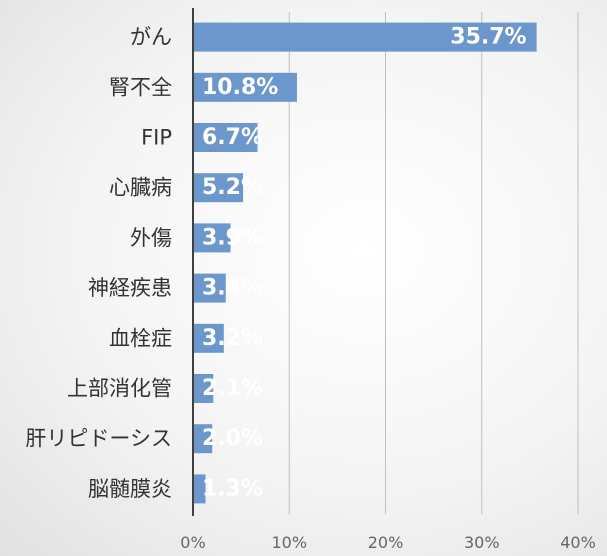  What do you see at coordinates (98, 439) in the screenshot?
I see `category-label: 肝リピドーシス` at bounding box center [98, 439].